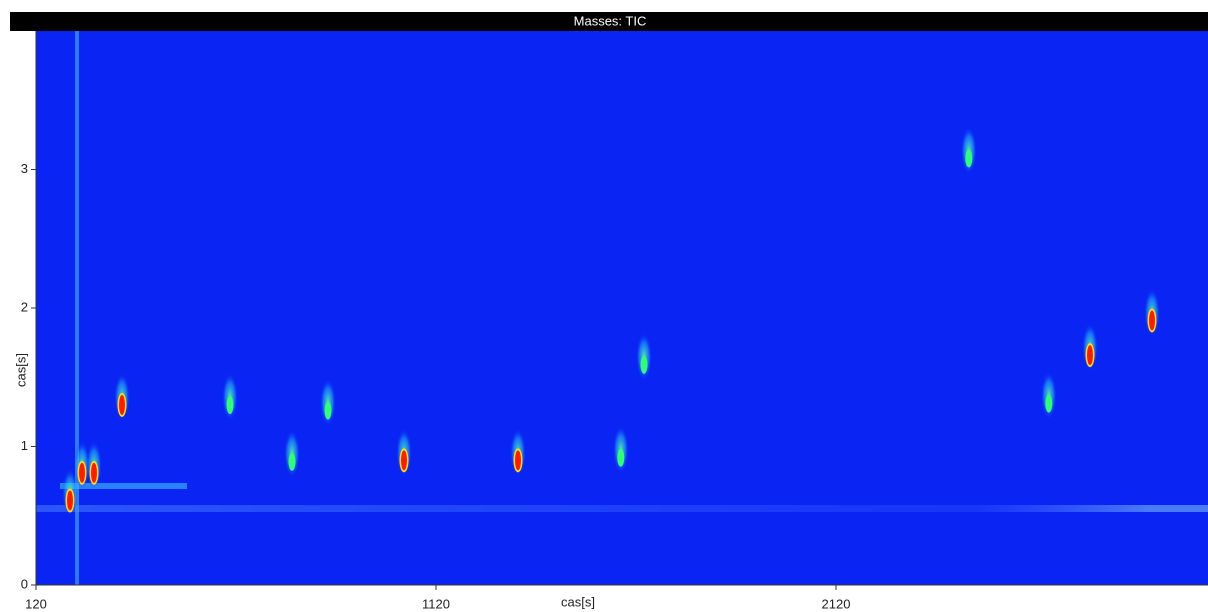 Image resolution: width=1208 pixels, height=612 pixels. What do you see at coordinates (20, 370) in the screenshot?
I see `y-axis-label: cas[s]` at bounding box center [20, 370].